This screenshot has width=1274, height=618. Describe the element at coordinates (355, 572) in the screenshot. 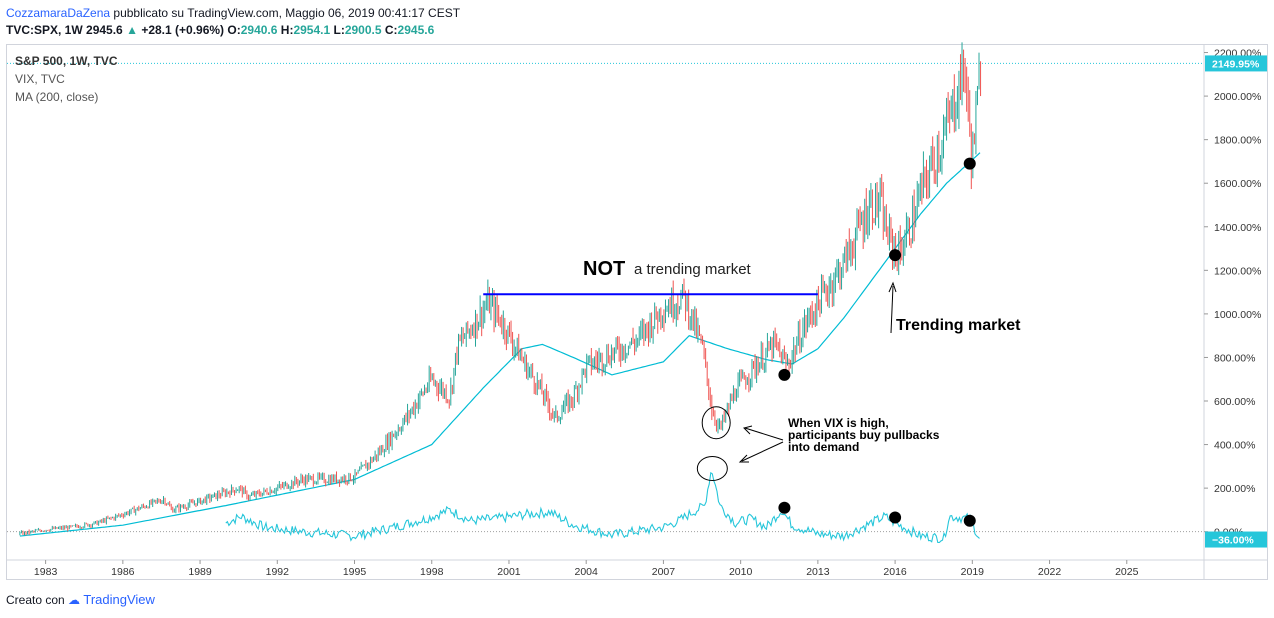

I see `x-tick-label: 1995` at that location.